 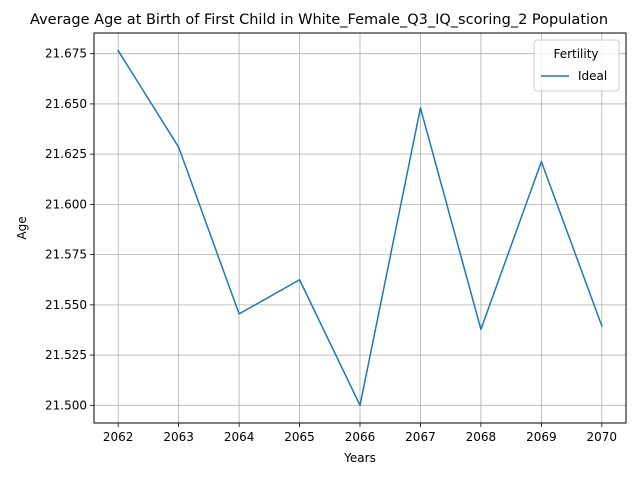 I want to click on y-tick-label: 21.675, so click(x=66, y=54).